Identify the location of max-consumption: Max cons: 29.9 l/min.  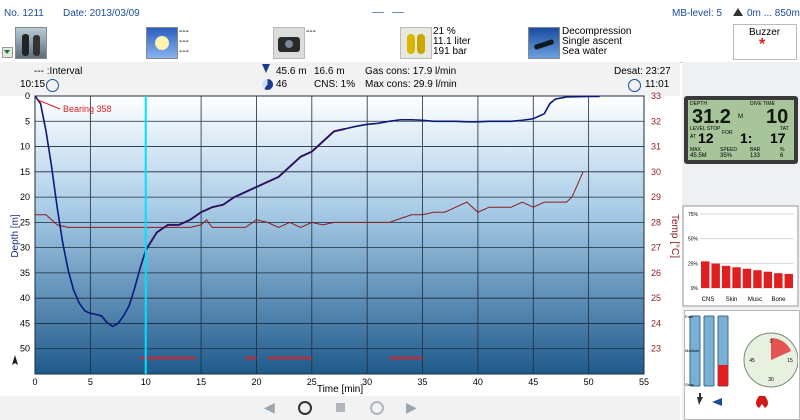
(411, 84).